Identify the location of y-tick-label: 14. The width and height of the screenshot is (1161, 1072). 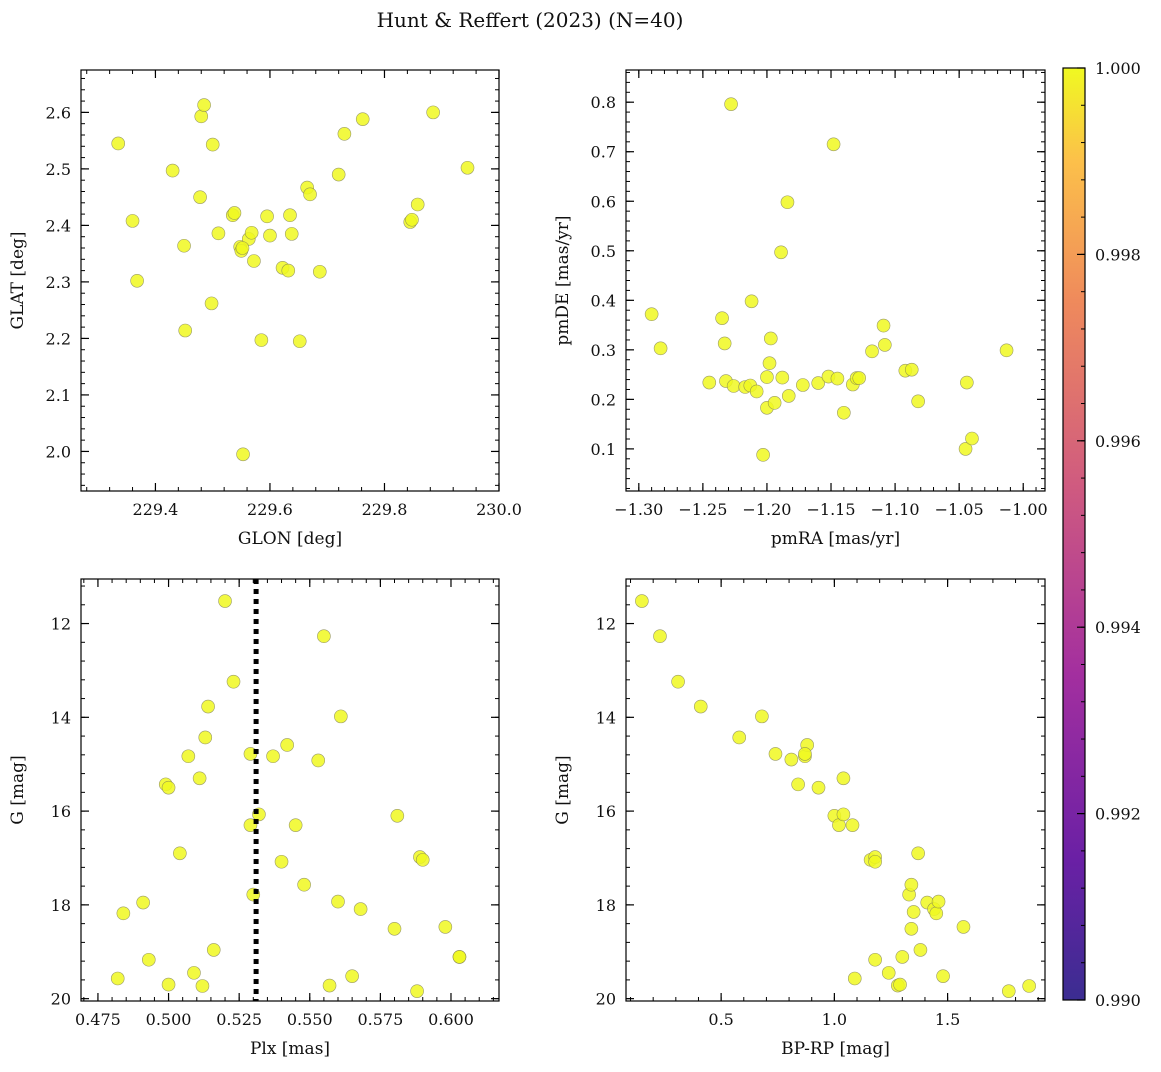
(606, 717).